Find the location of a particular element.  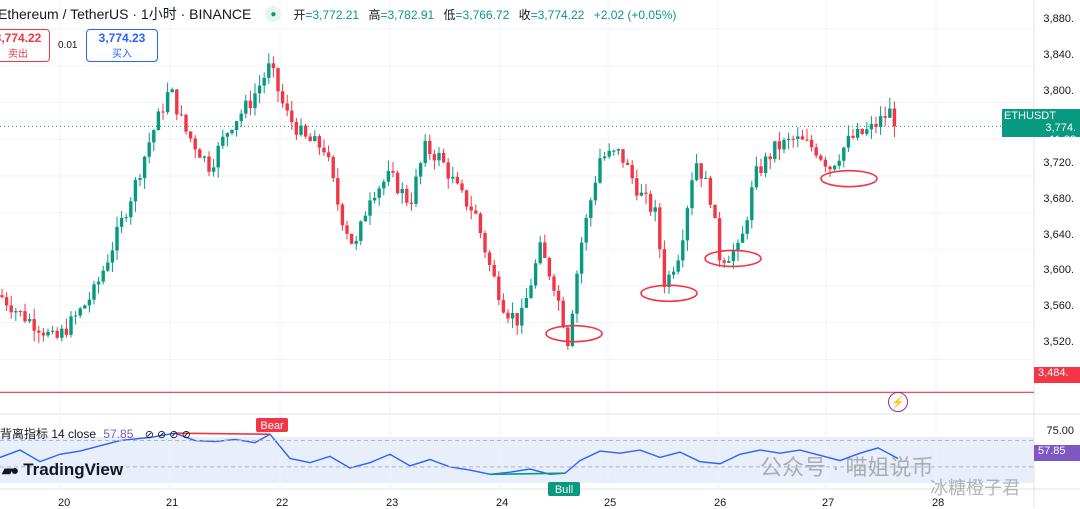

time-axis-label: 26 is located at coordinates (720, 503).